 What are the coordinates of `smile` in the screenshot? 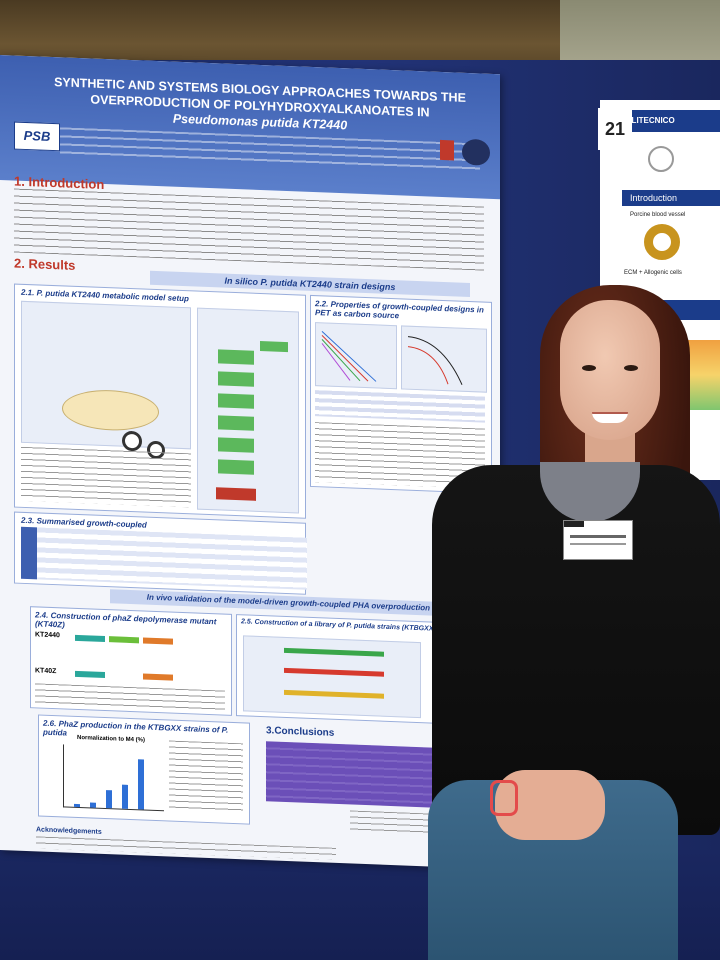 It's located at (610, 417).